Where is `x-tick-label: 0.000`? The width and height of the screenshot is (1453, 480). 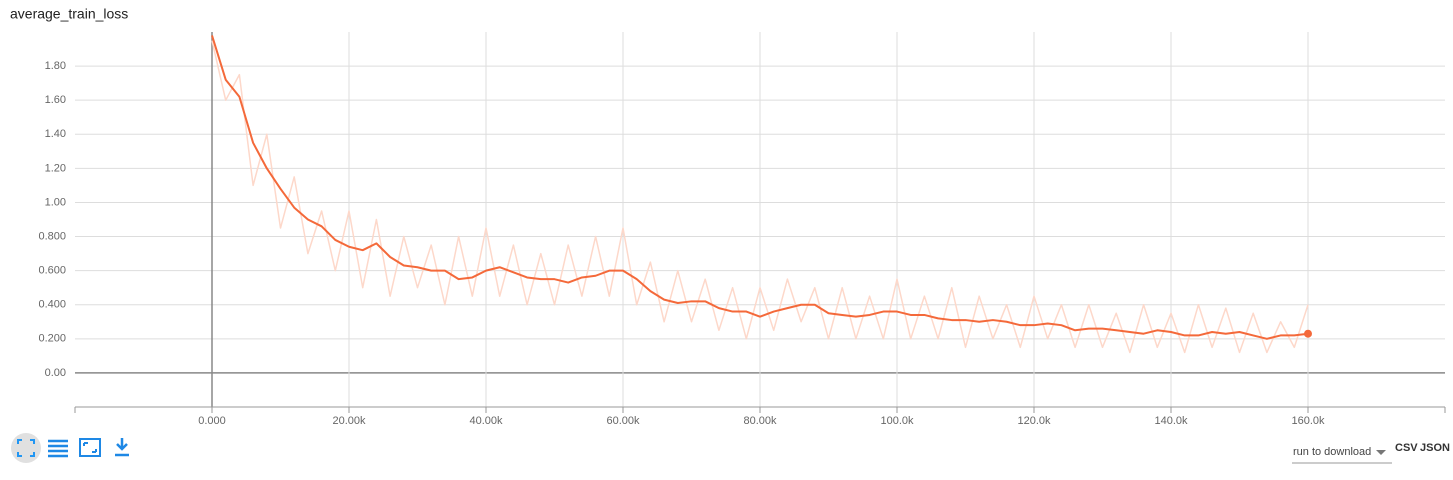 x-tick-label: 0.000 is located at coordinates (212, 421).